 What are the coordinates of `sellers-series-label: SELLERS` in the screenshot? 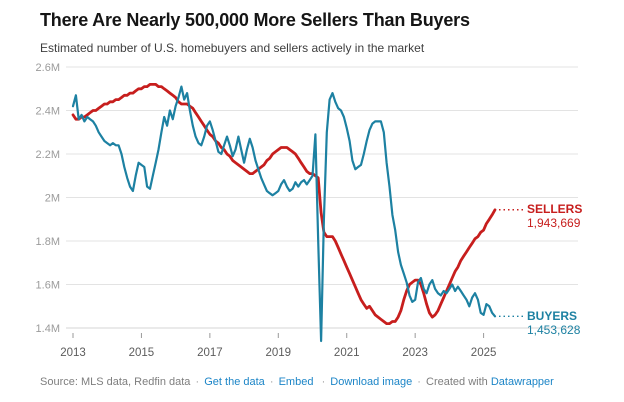 It's located at (555, 209).